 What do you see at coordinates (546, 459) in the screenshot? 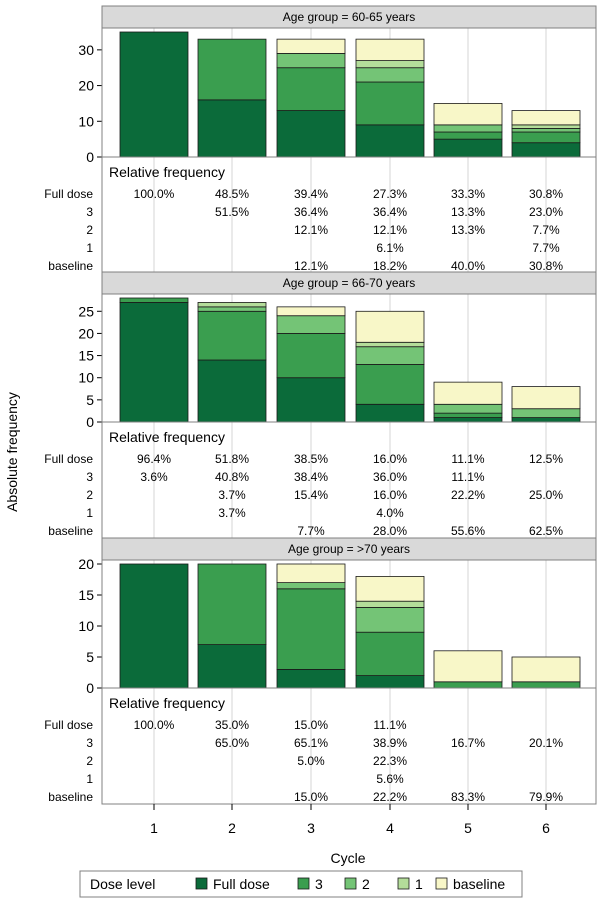
I see `relative-frequency-value: 12.5%` at bounding box center [546, 459].